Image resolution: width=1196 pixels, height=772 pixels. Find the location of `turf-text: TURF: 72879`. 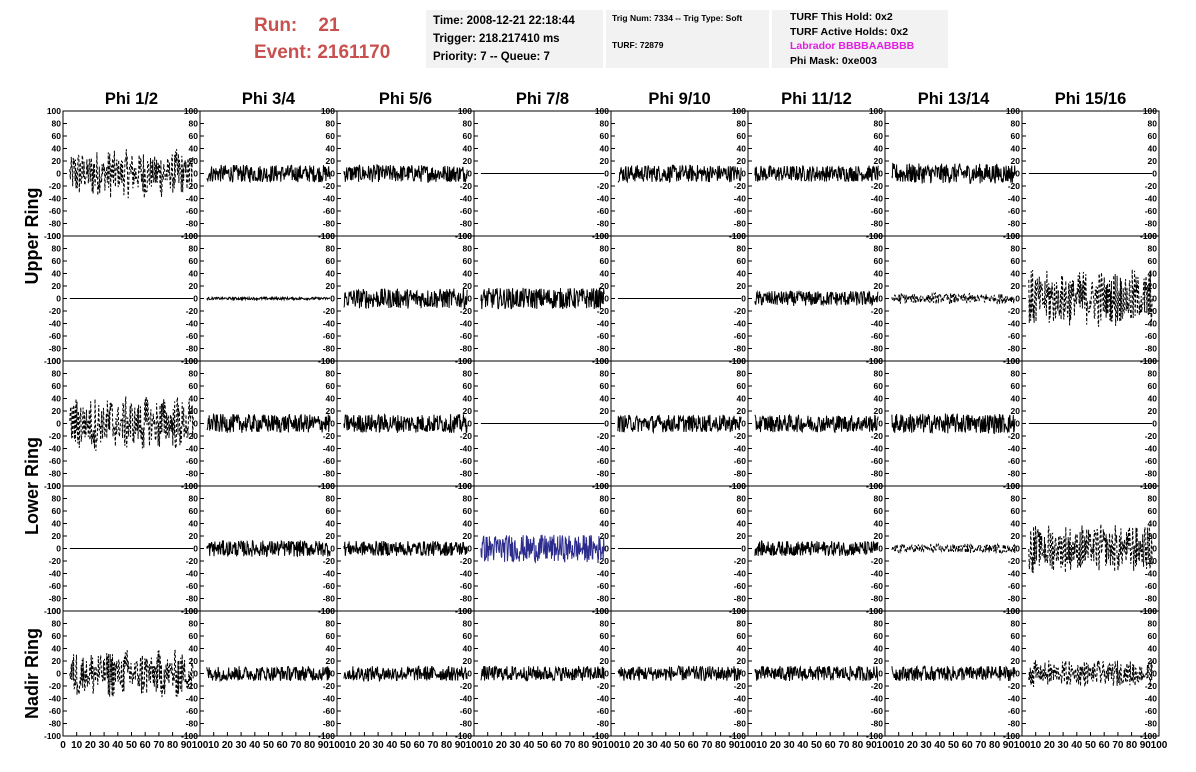

turf-text: TURF: 72879 is located at coordinates (638, 45).